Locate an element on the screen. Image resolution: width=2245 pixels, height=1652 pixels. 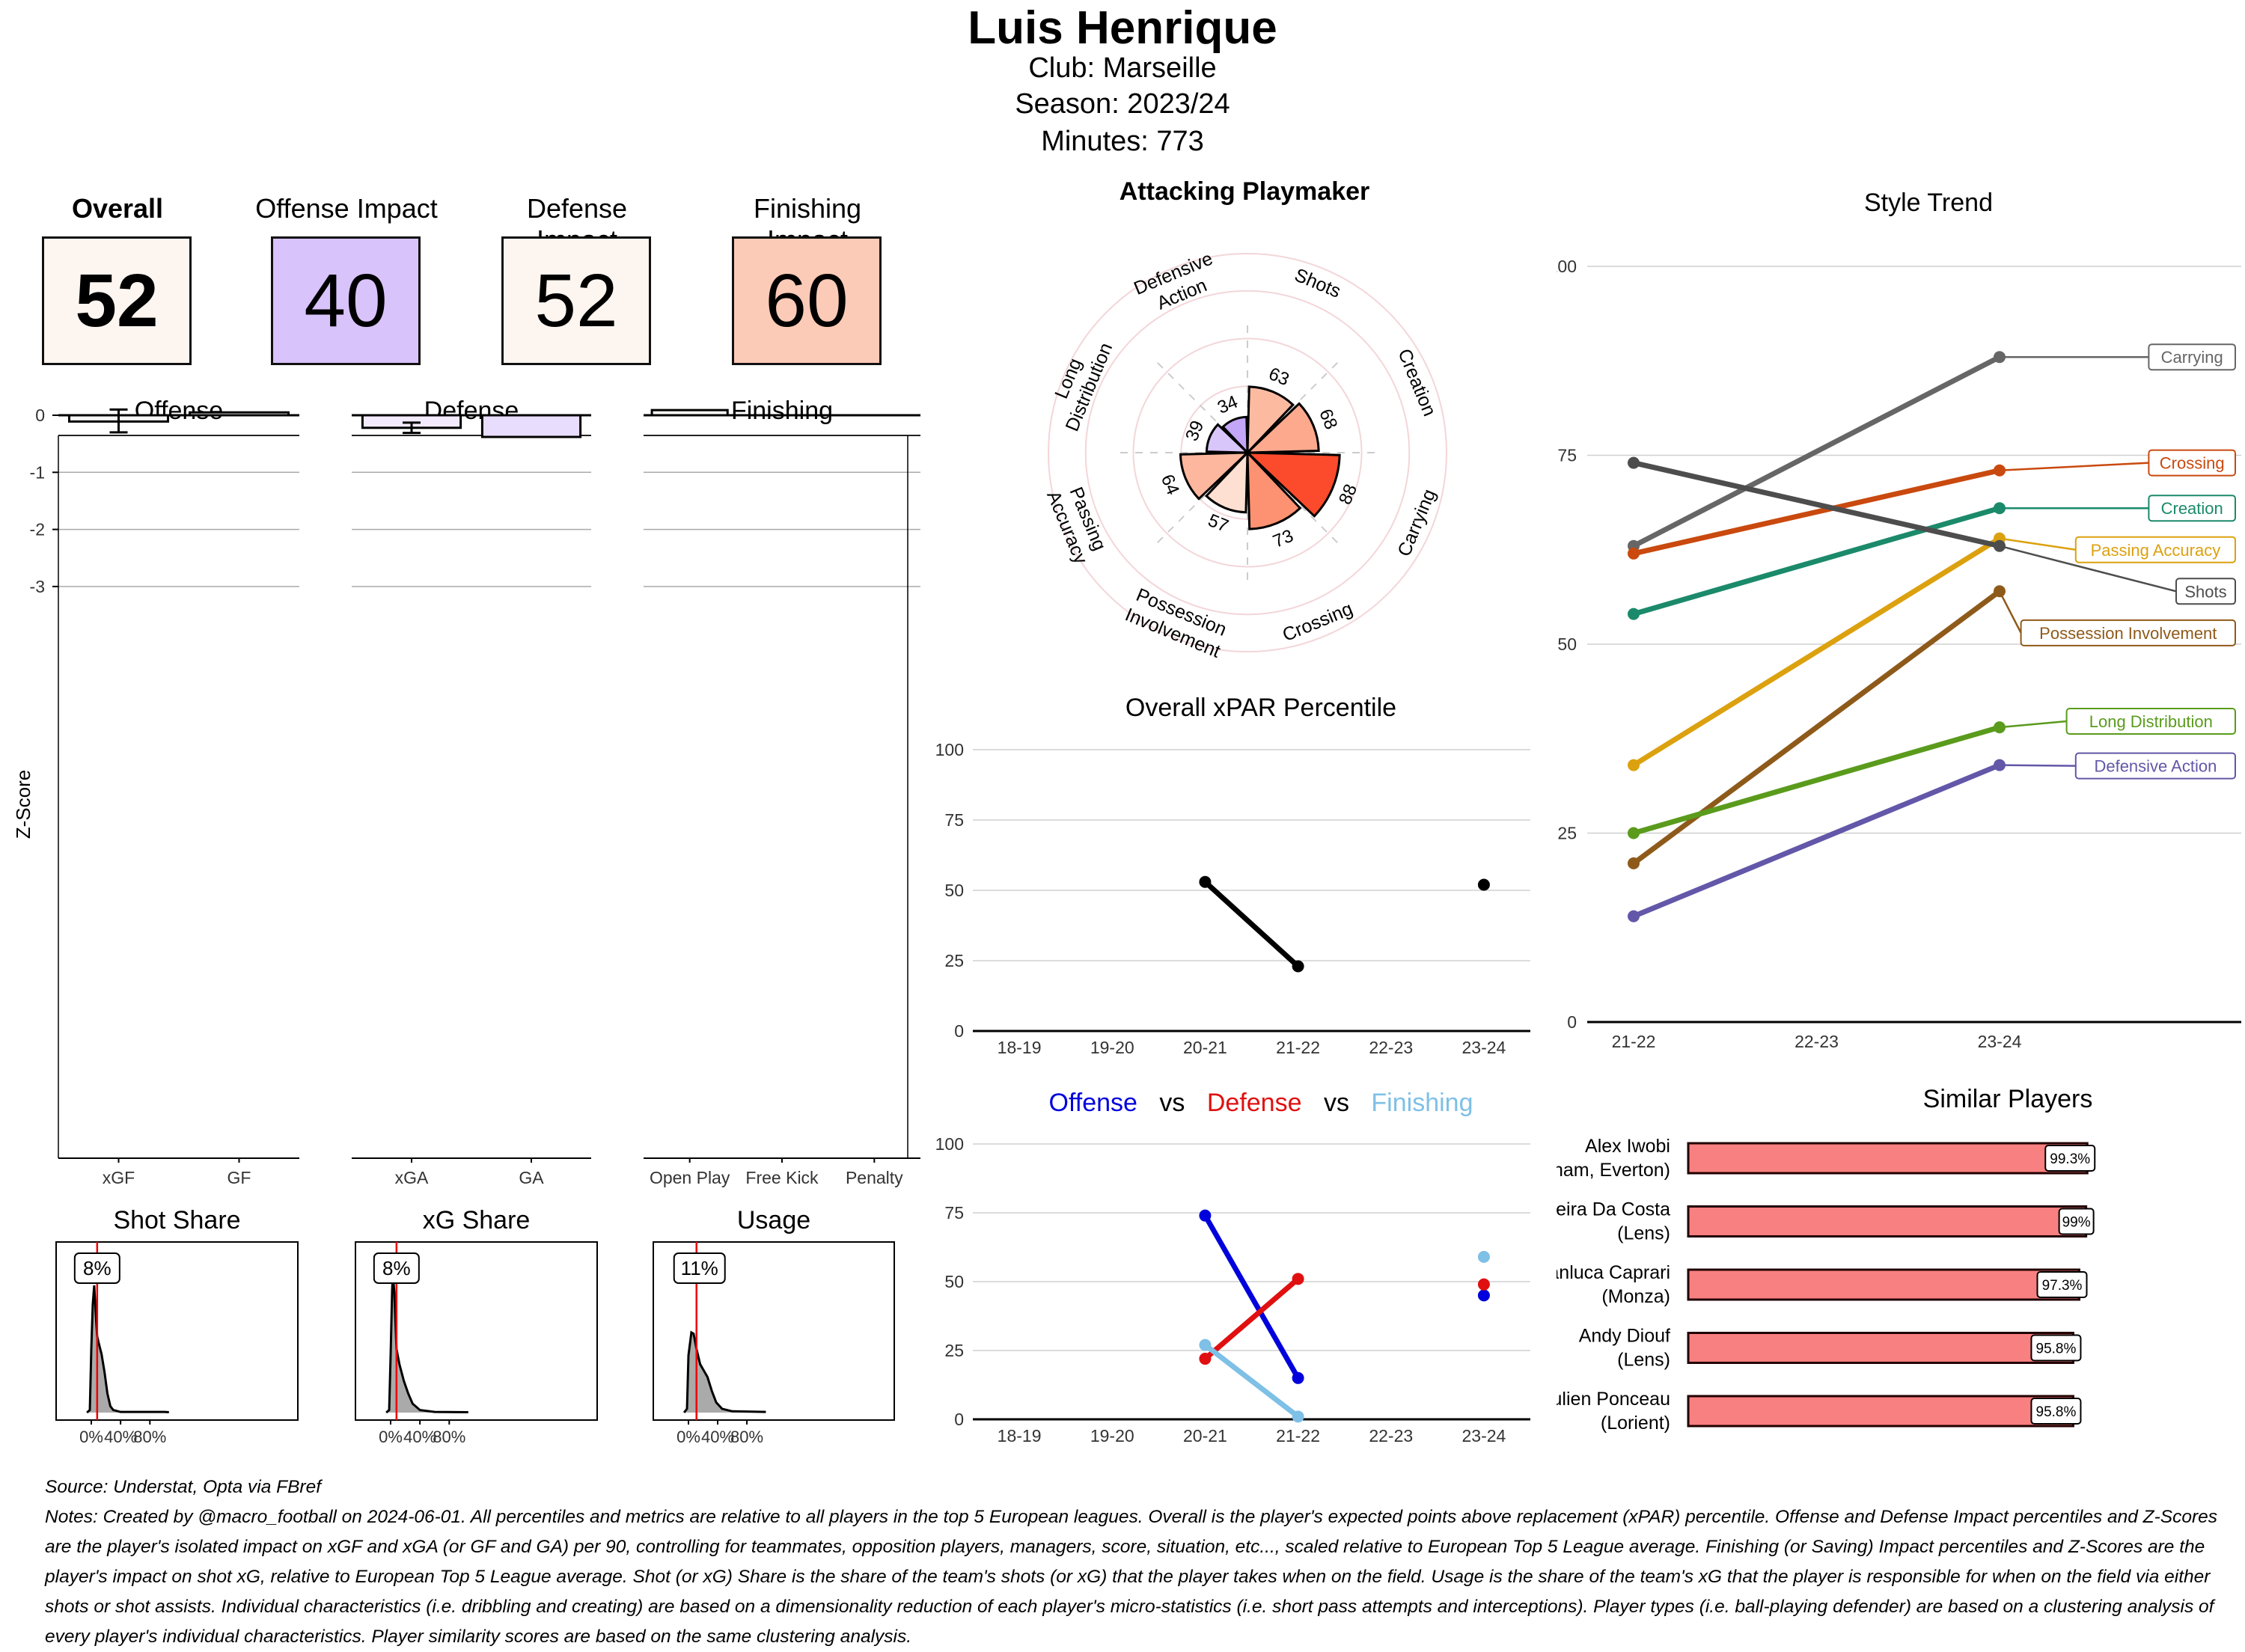
radar-value-label: 64 is located at coordinates (1170, 484).